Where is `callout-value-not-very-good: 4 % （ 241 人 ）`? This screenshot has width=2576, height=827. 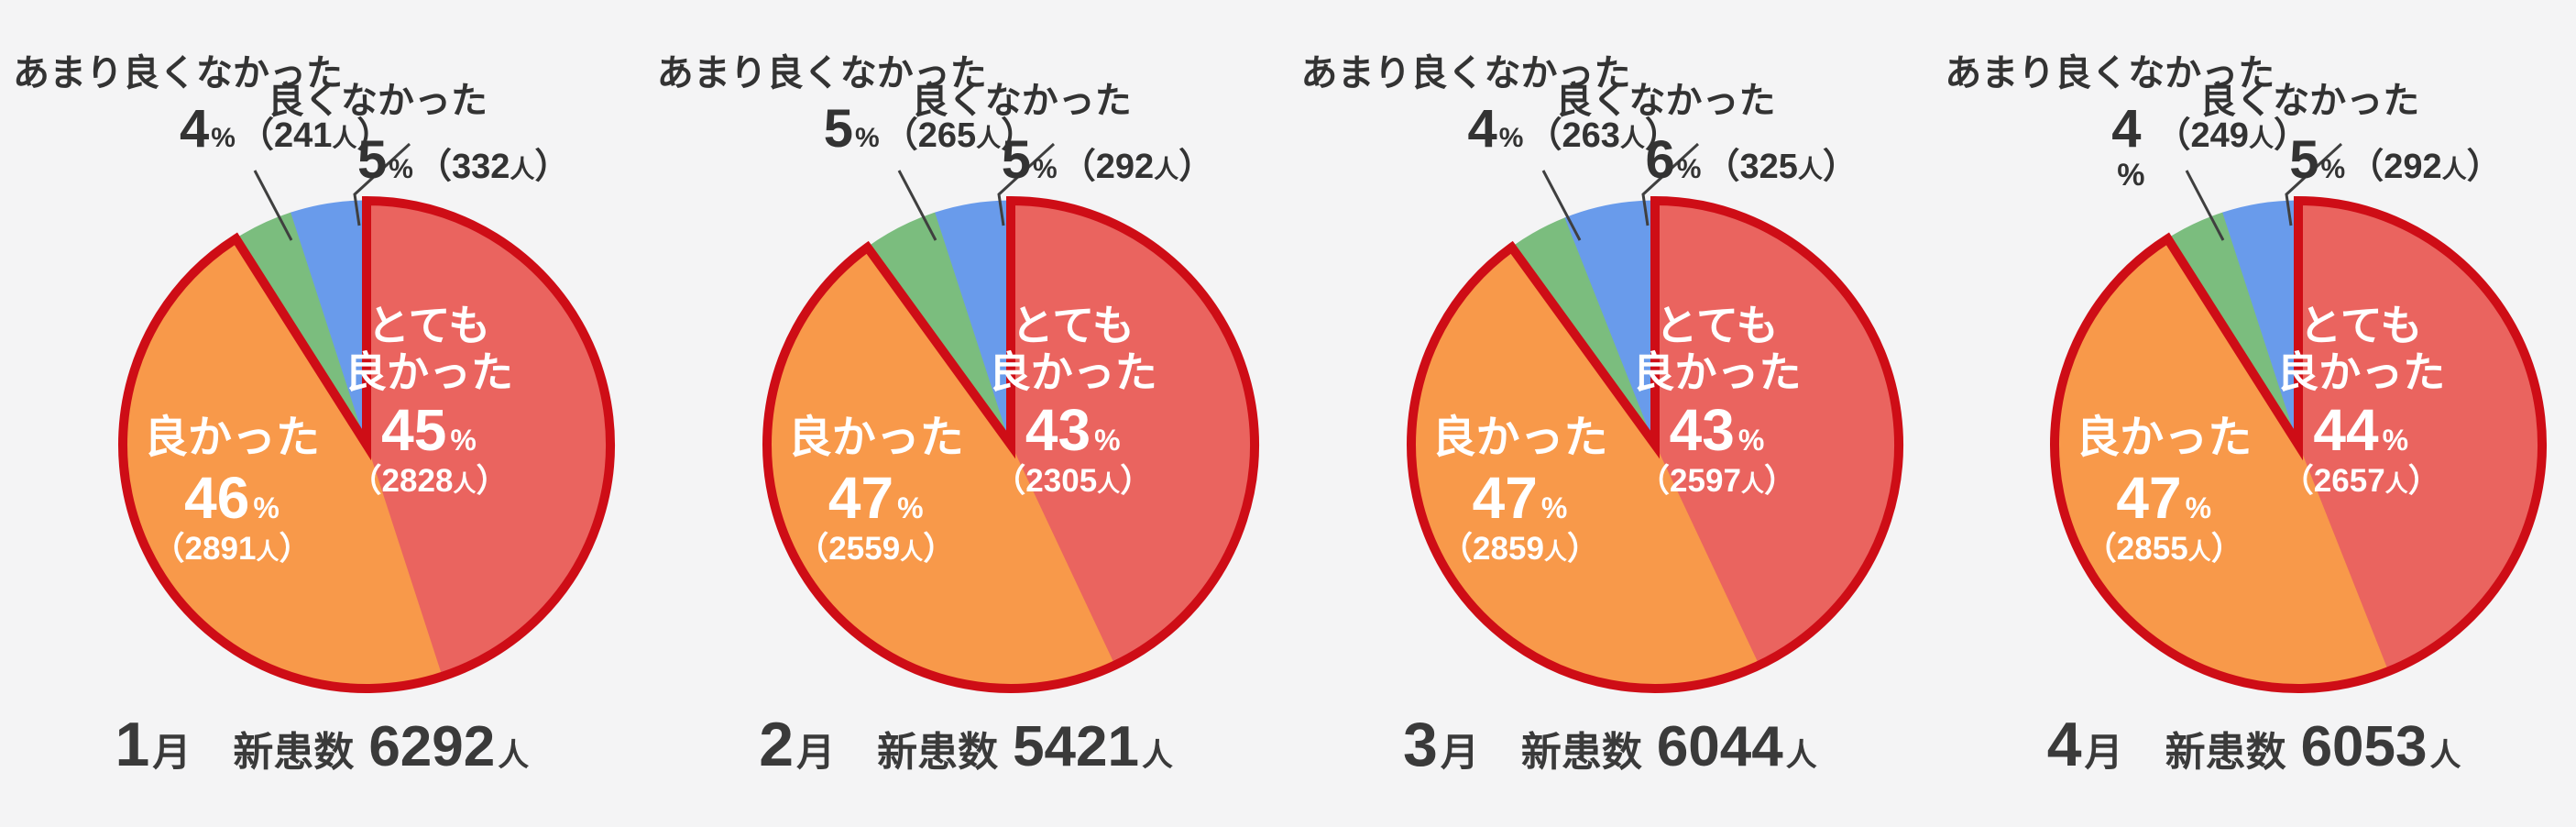 callout-value-not-very-good: 4 % （ 241 人 ） is located at coordinates (286, 130).